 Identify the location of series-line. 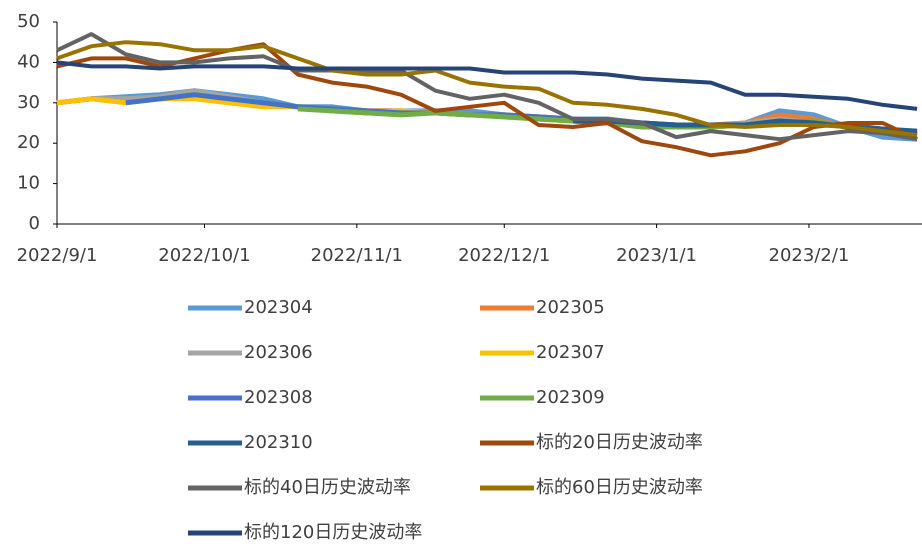
(487, 85).